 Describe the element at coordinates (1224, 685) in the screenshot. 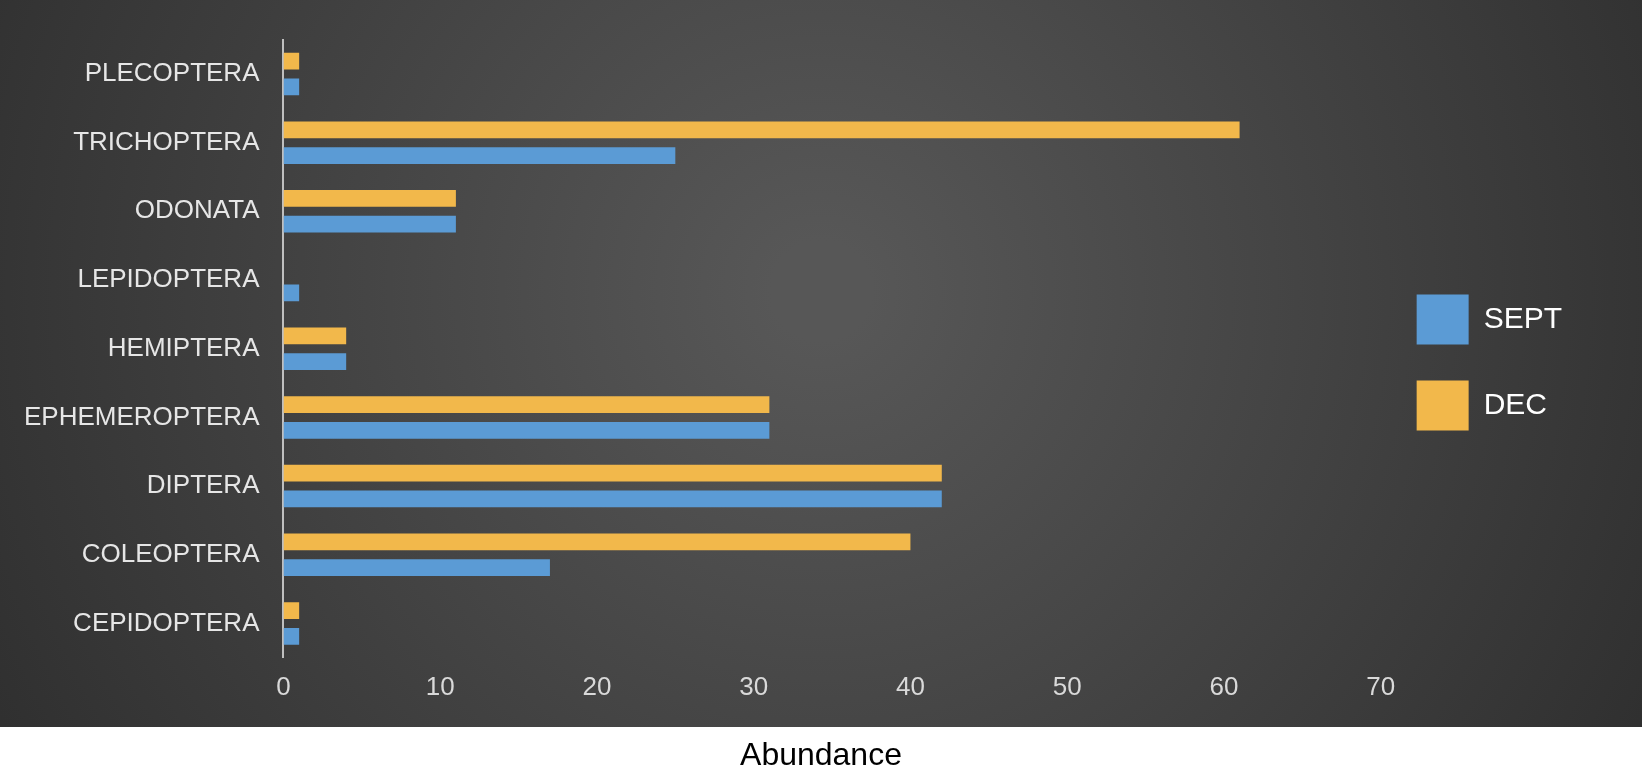

I see `x-tick-label: 60` at that location.